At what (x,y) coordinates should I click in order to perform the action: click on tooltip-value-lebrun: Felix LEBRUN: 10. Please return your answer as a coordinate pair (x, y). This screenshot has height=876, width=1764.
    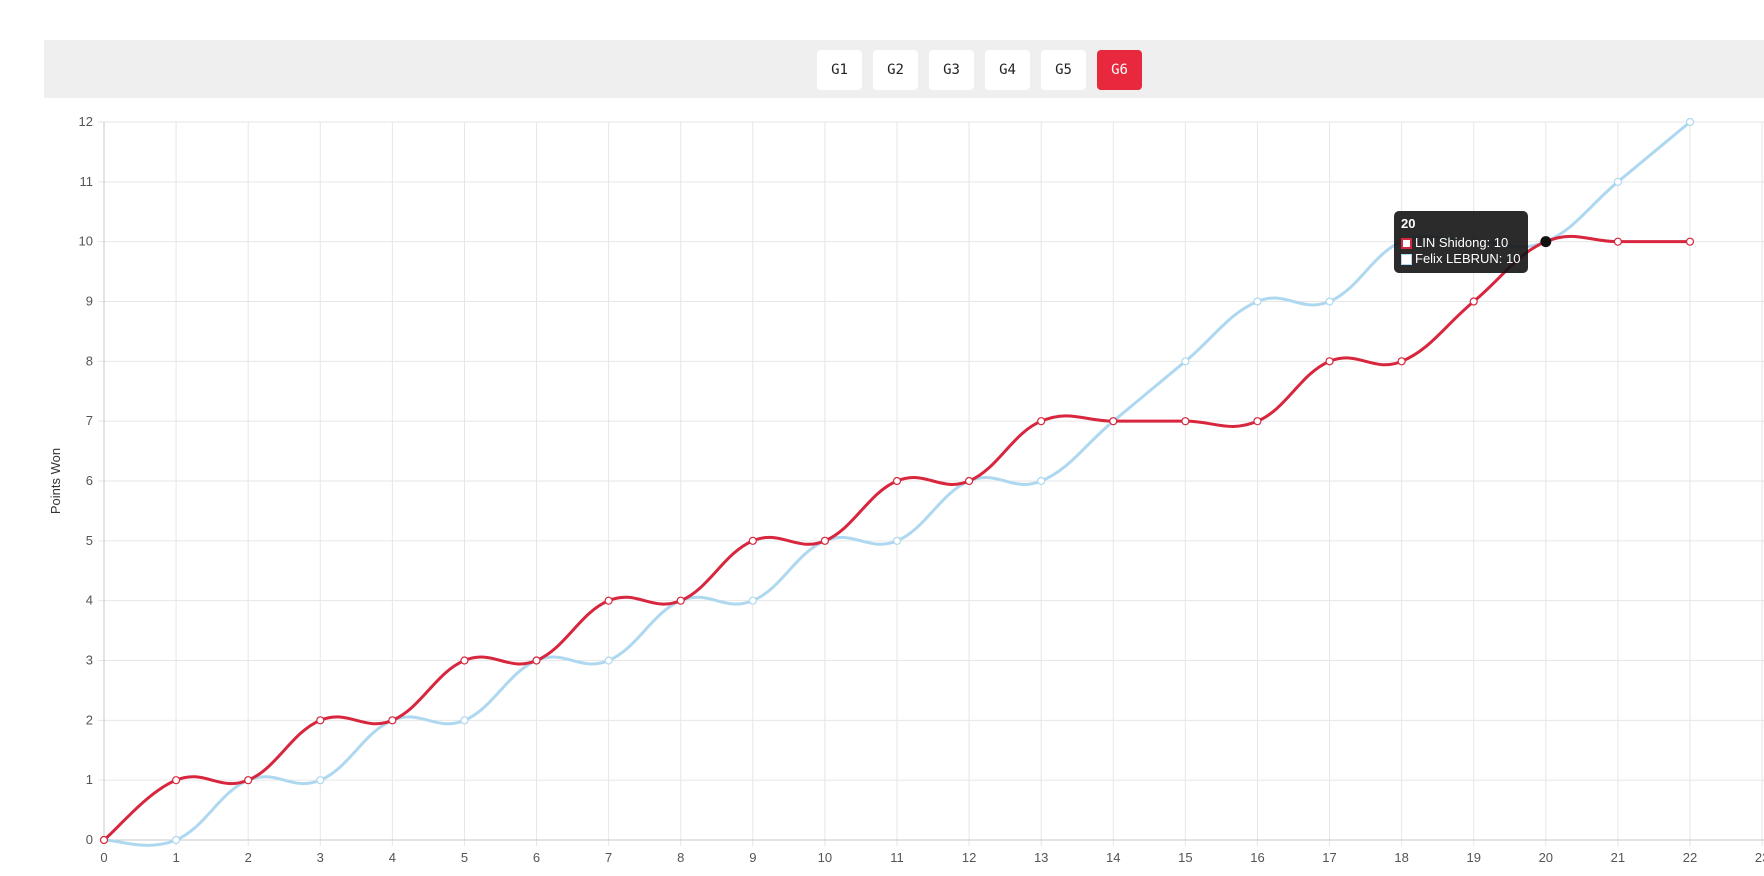
    Looking at the image, I should click on (1468, 258).